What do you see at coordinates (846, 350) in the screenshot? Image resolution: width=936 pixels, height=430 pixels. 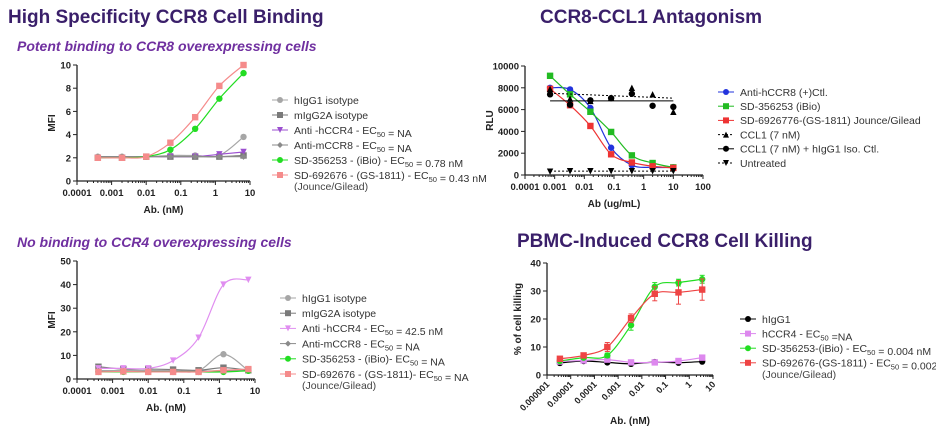 I see `legend-label: SD-356253-(iBio) - EC50 = 0.004 nM` at bounding box center [846, 350].